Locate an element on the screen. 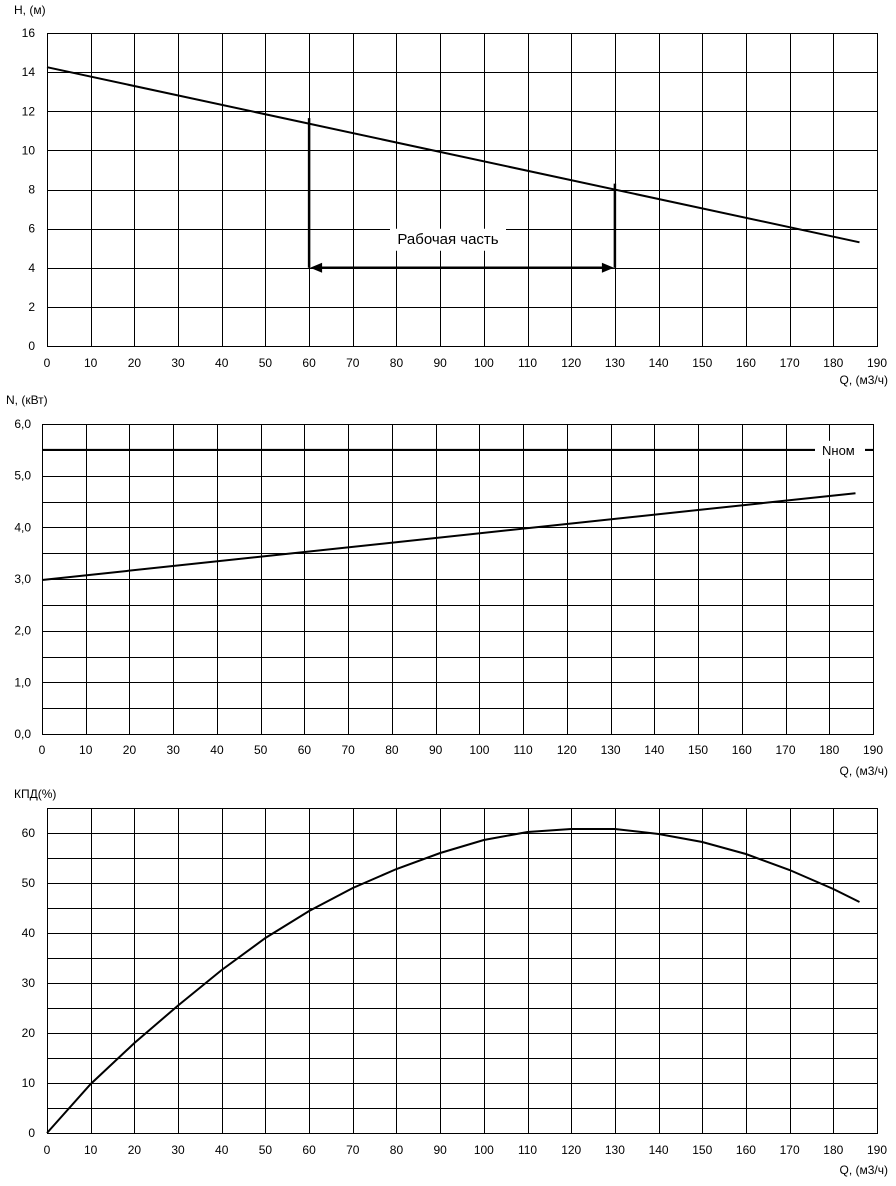 The height and width of the screenshot is (1186, 896). y-tick-label: 6,0 is located at coordinates (22, 424).